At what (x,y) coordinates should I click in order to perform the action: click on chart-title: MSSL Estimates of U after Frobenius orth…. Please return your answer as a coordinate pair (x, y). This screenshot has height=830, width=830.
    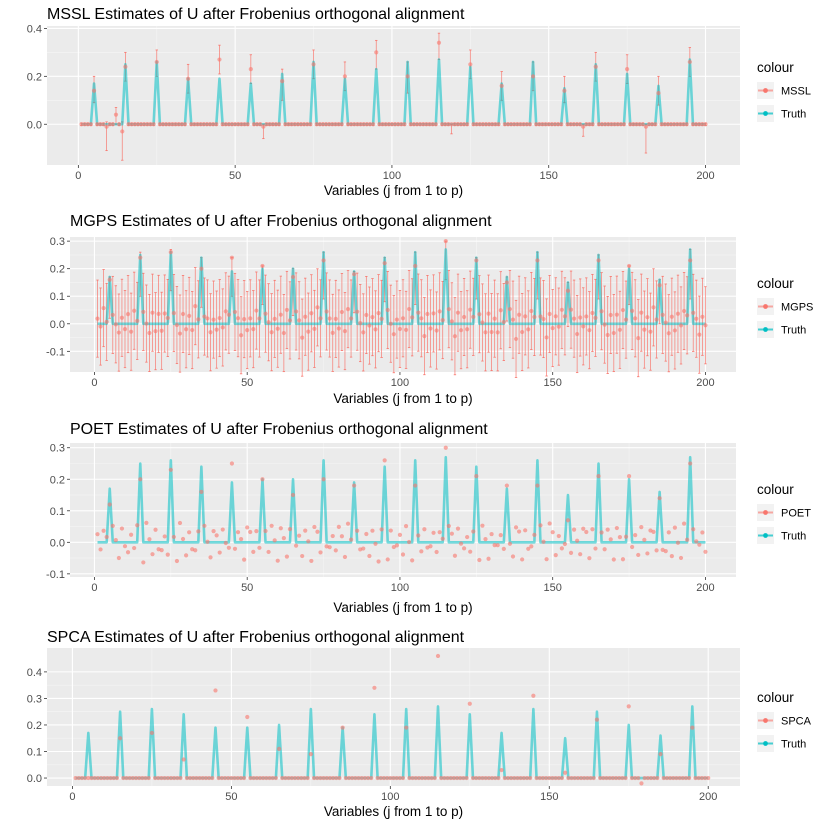
    Looking at the image, I should click on (256, 14).